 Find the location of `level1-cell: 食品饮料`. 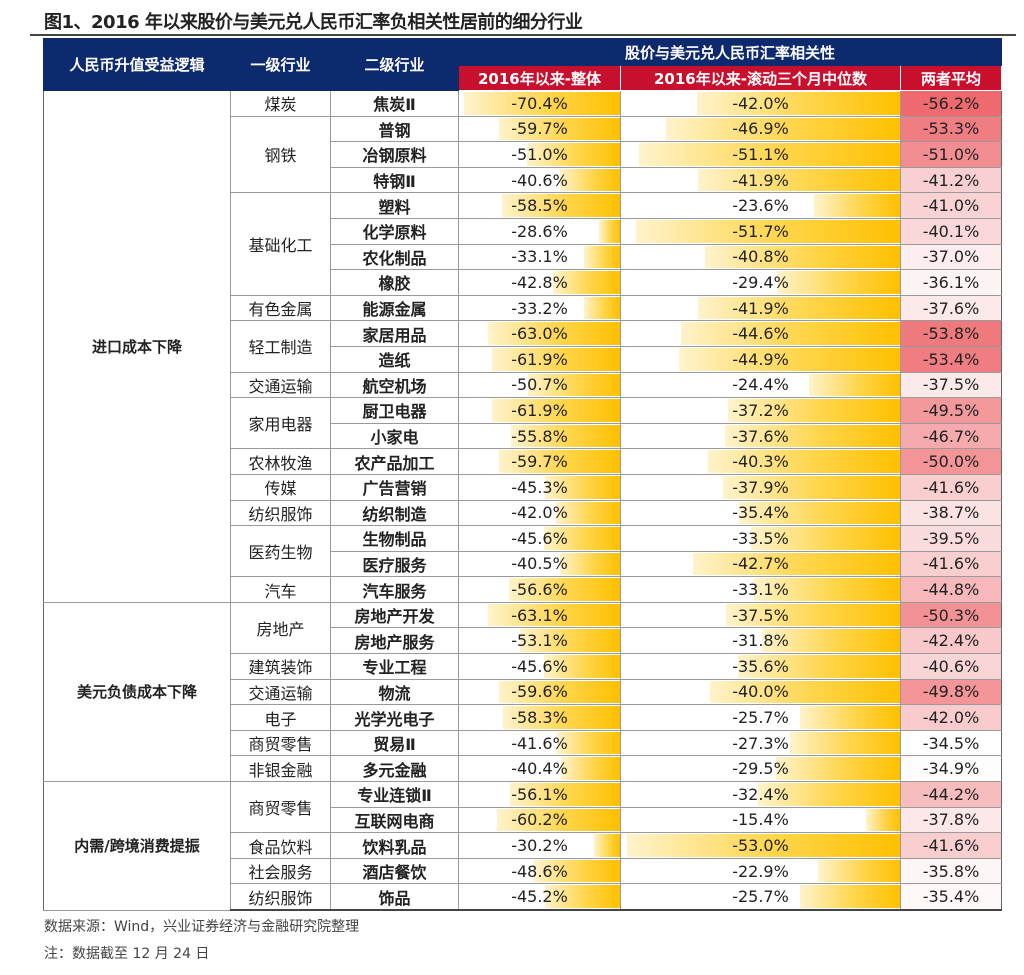

level1-cell: 食品饮料 is located at coordinates (280, 845).